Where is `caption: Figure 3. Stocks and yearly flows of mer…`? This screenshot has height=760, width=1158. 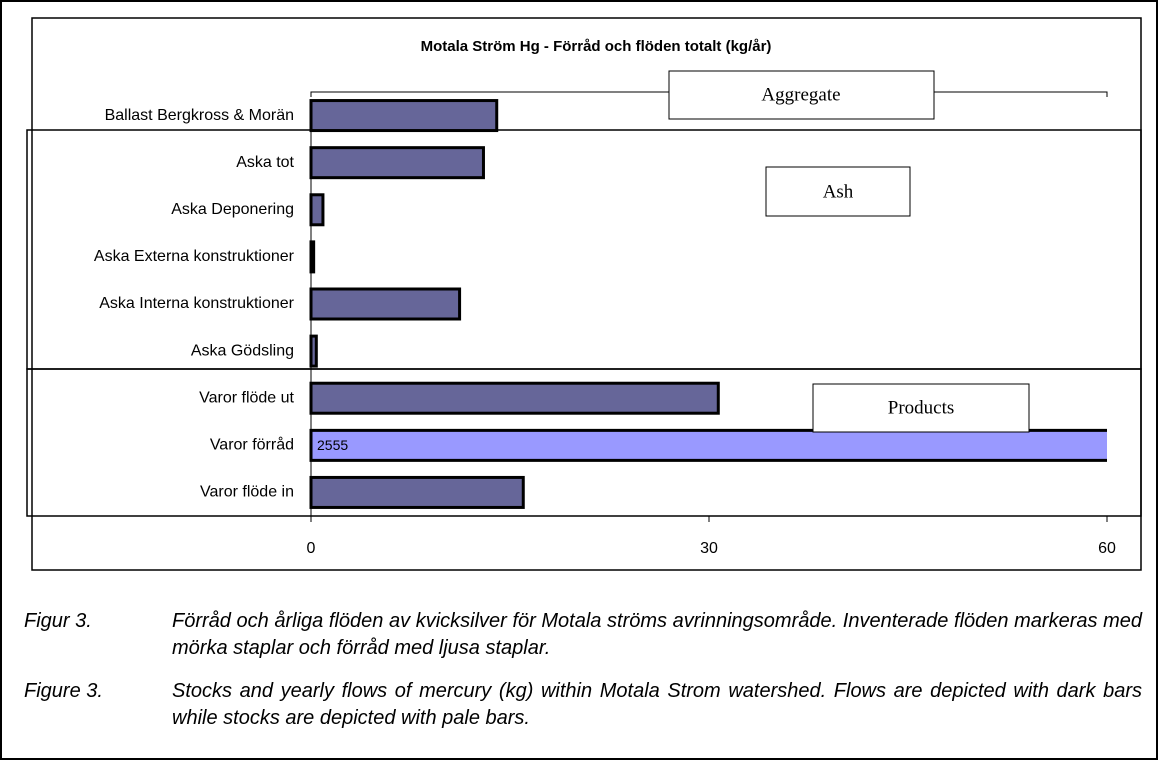
caption: Figure 3. Stocks and yearly flows of mer… is located at coordinates (583, 705).